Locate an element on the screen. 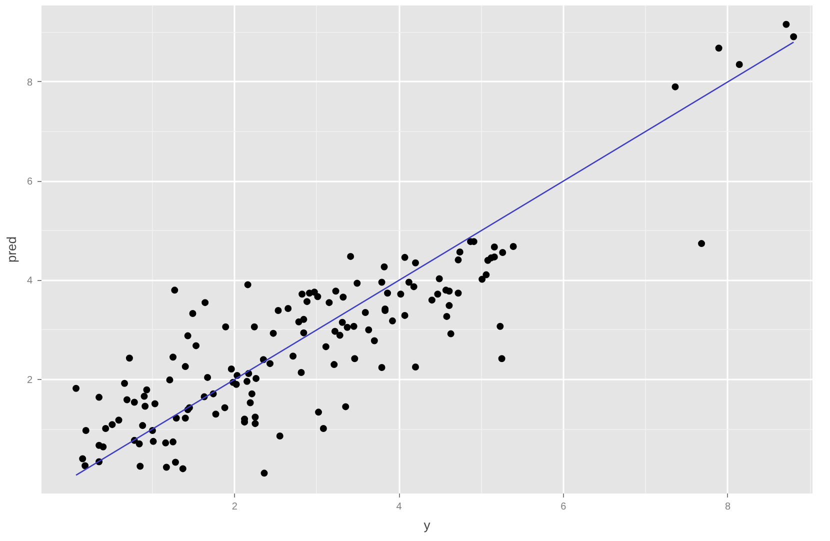  y-tick-label: 2 is located at coordinates (29, 380).